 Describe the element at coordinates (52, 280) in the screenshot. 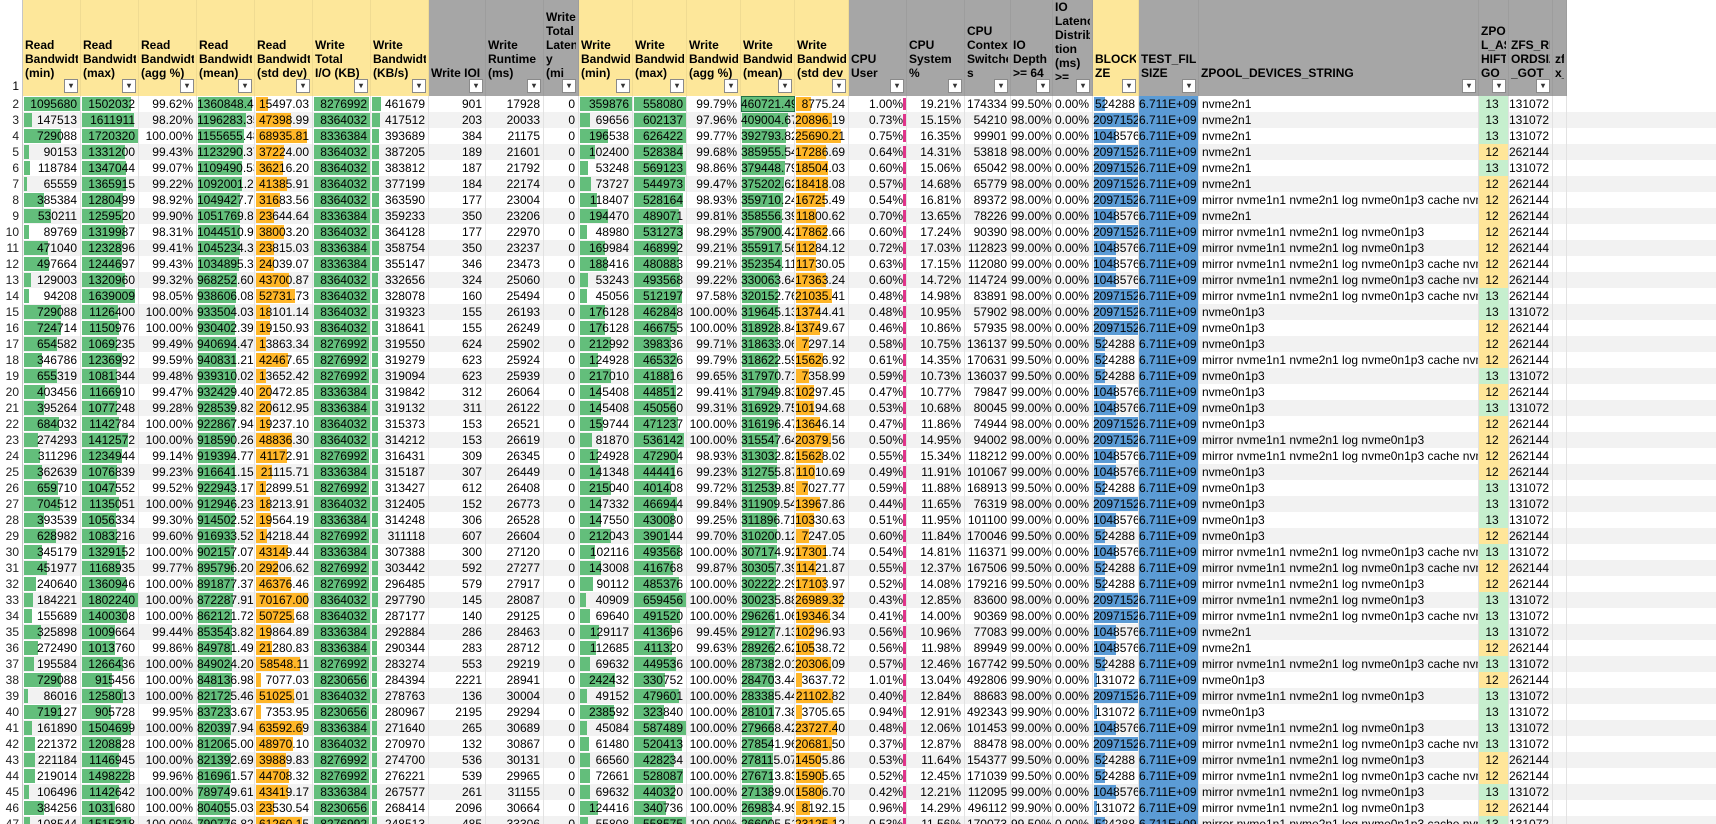

I see `table-cell: 129003` at that location.